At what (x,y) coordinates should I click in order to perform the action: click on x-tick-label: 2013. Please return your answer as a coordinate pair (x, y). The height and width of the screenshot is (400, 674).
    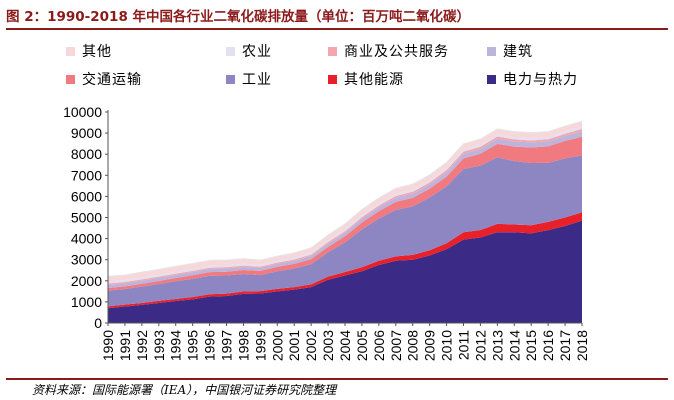
    Looking at the image, I should click on (497, 345).